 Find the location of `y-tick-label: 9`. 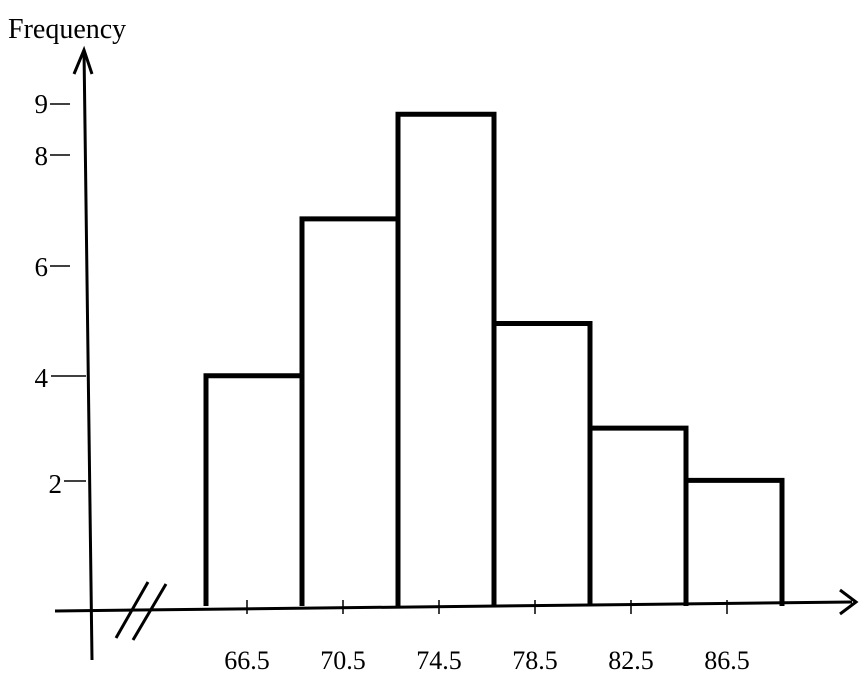

y-tick-label: 9 is located at coordinates (42, 104).